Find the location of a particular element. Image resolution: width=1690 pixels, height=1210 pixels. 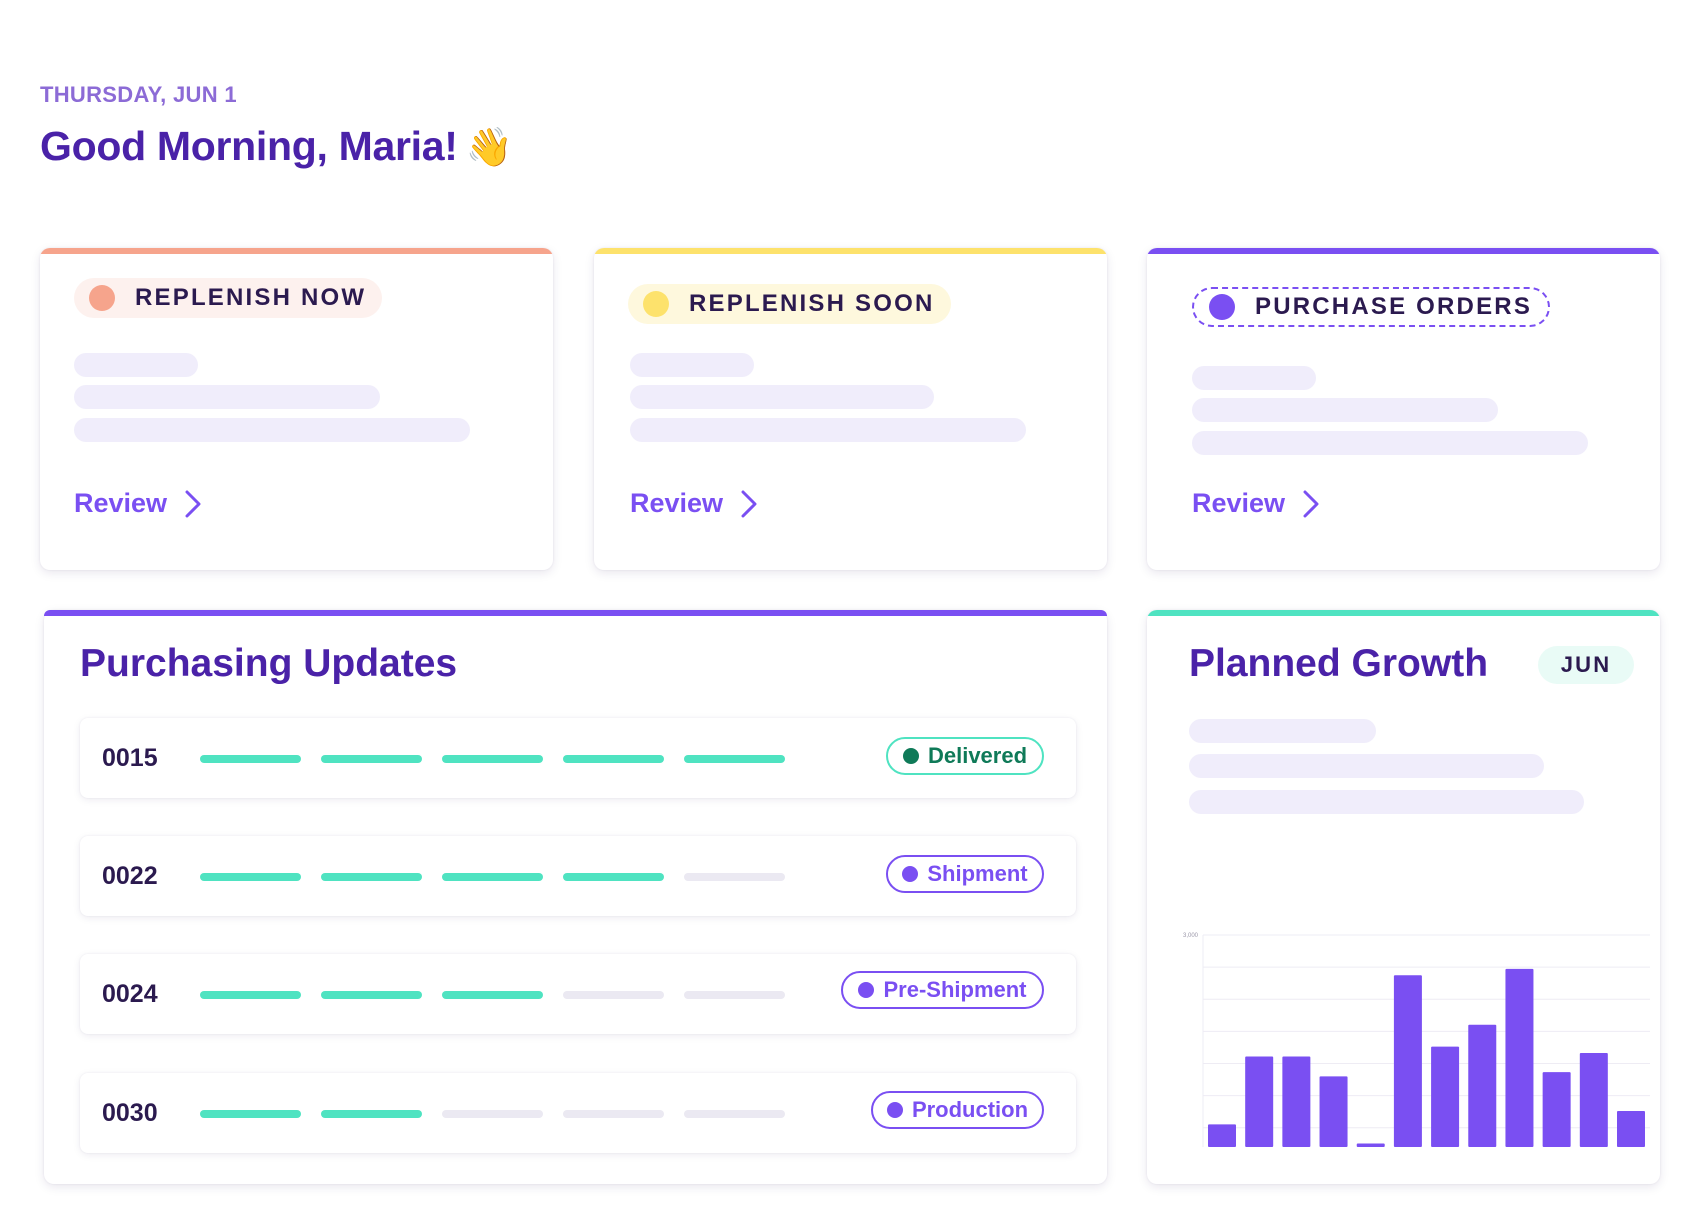

greeting-text: Good Morning, Maria! is located at coordinates (249, 146).